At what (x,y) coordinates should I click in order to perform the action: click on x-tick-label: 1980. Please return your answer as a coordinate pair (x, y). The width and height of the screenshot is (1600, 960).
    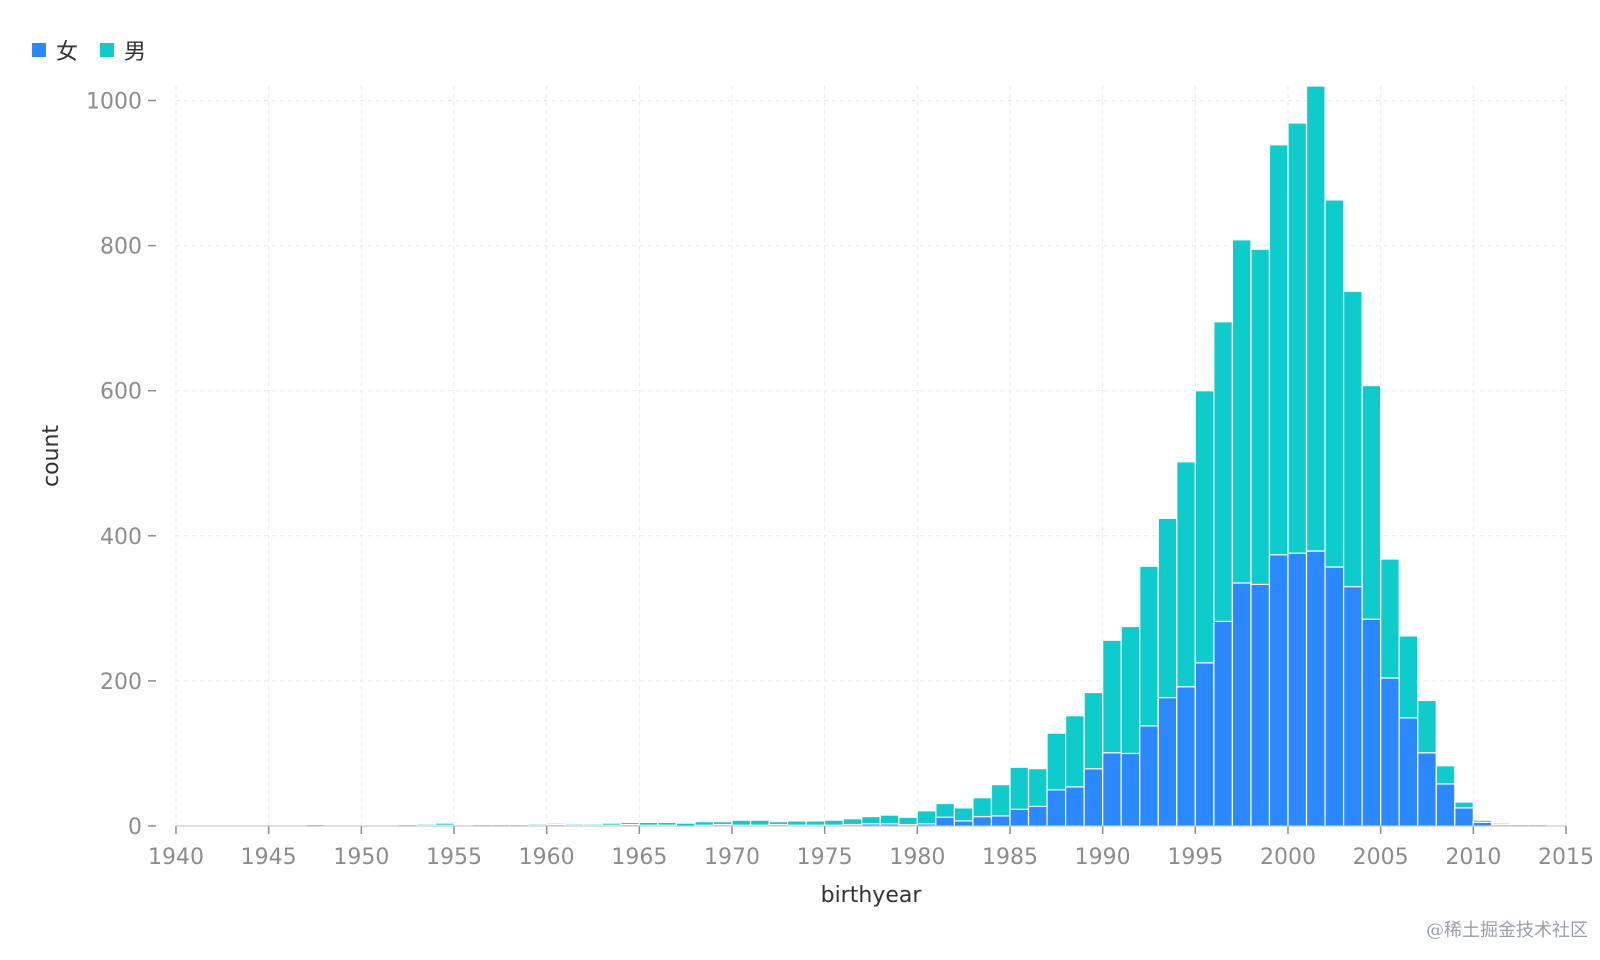
    Looking at the image, I should click on (917, 857).